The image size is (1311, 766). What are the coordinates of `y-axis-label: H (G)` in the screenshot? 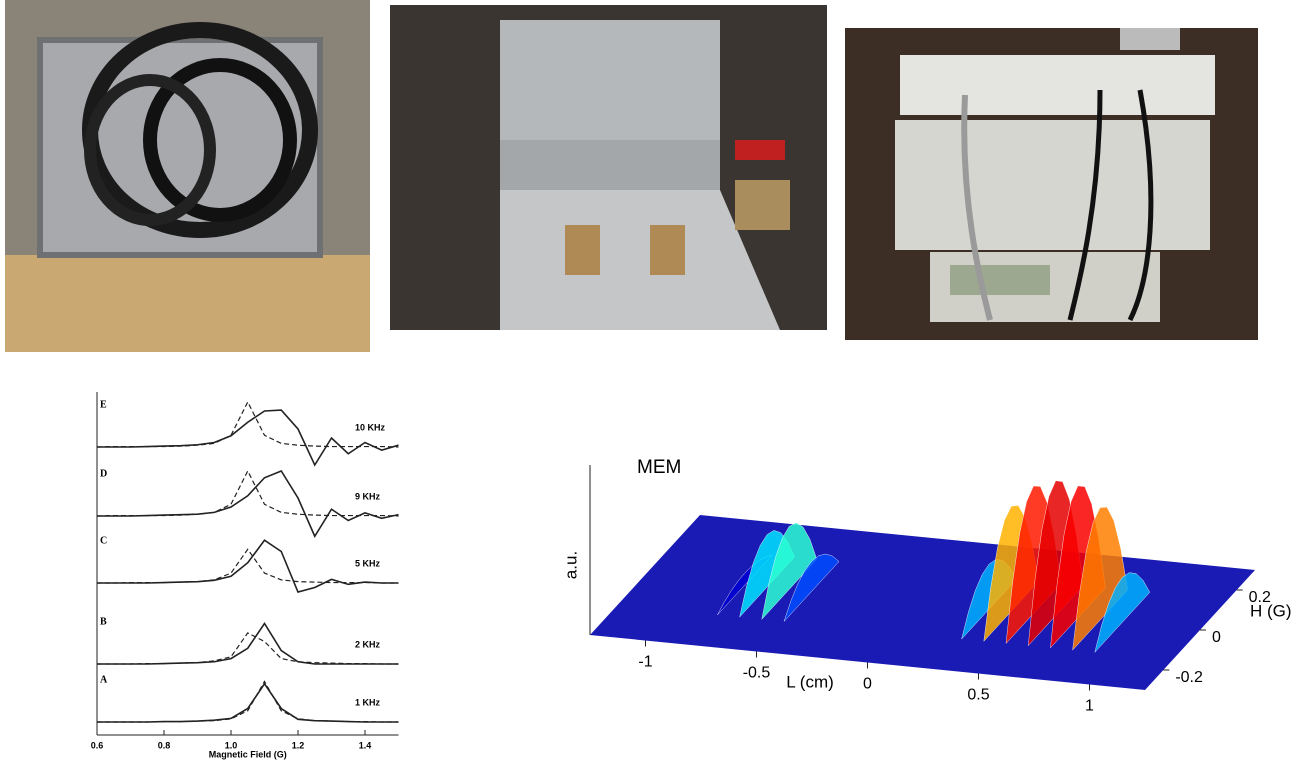 It's located at (1271, 610).